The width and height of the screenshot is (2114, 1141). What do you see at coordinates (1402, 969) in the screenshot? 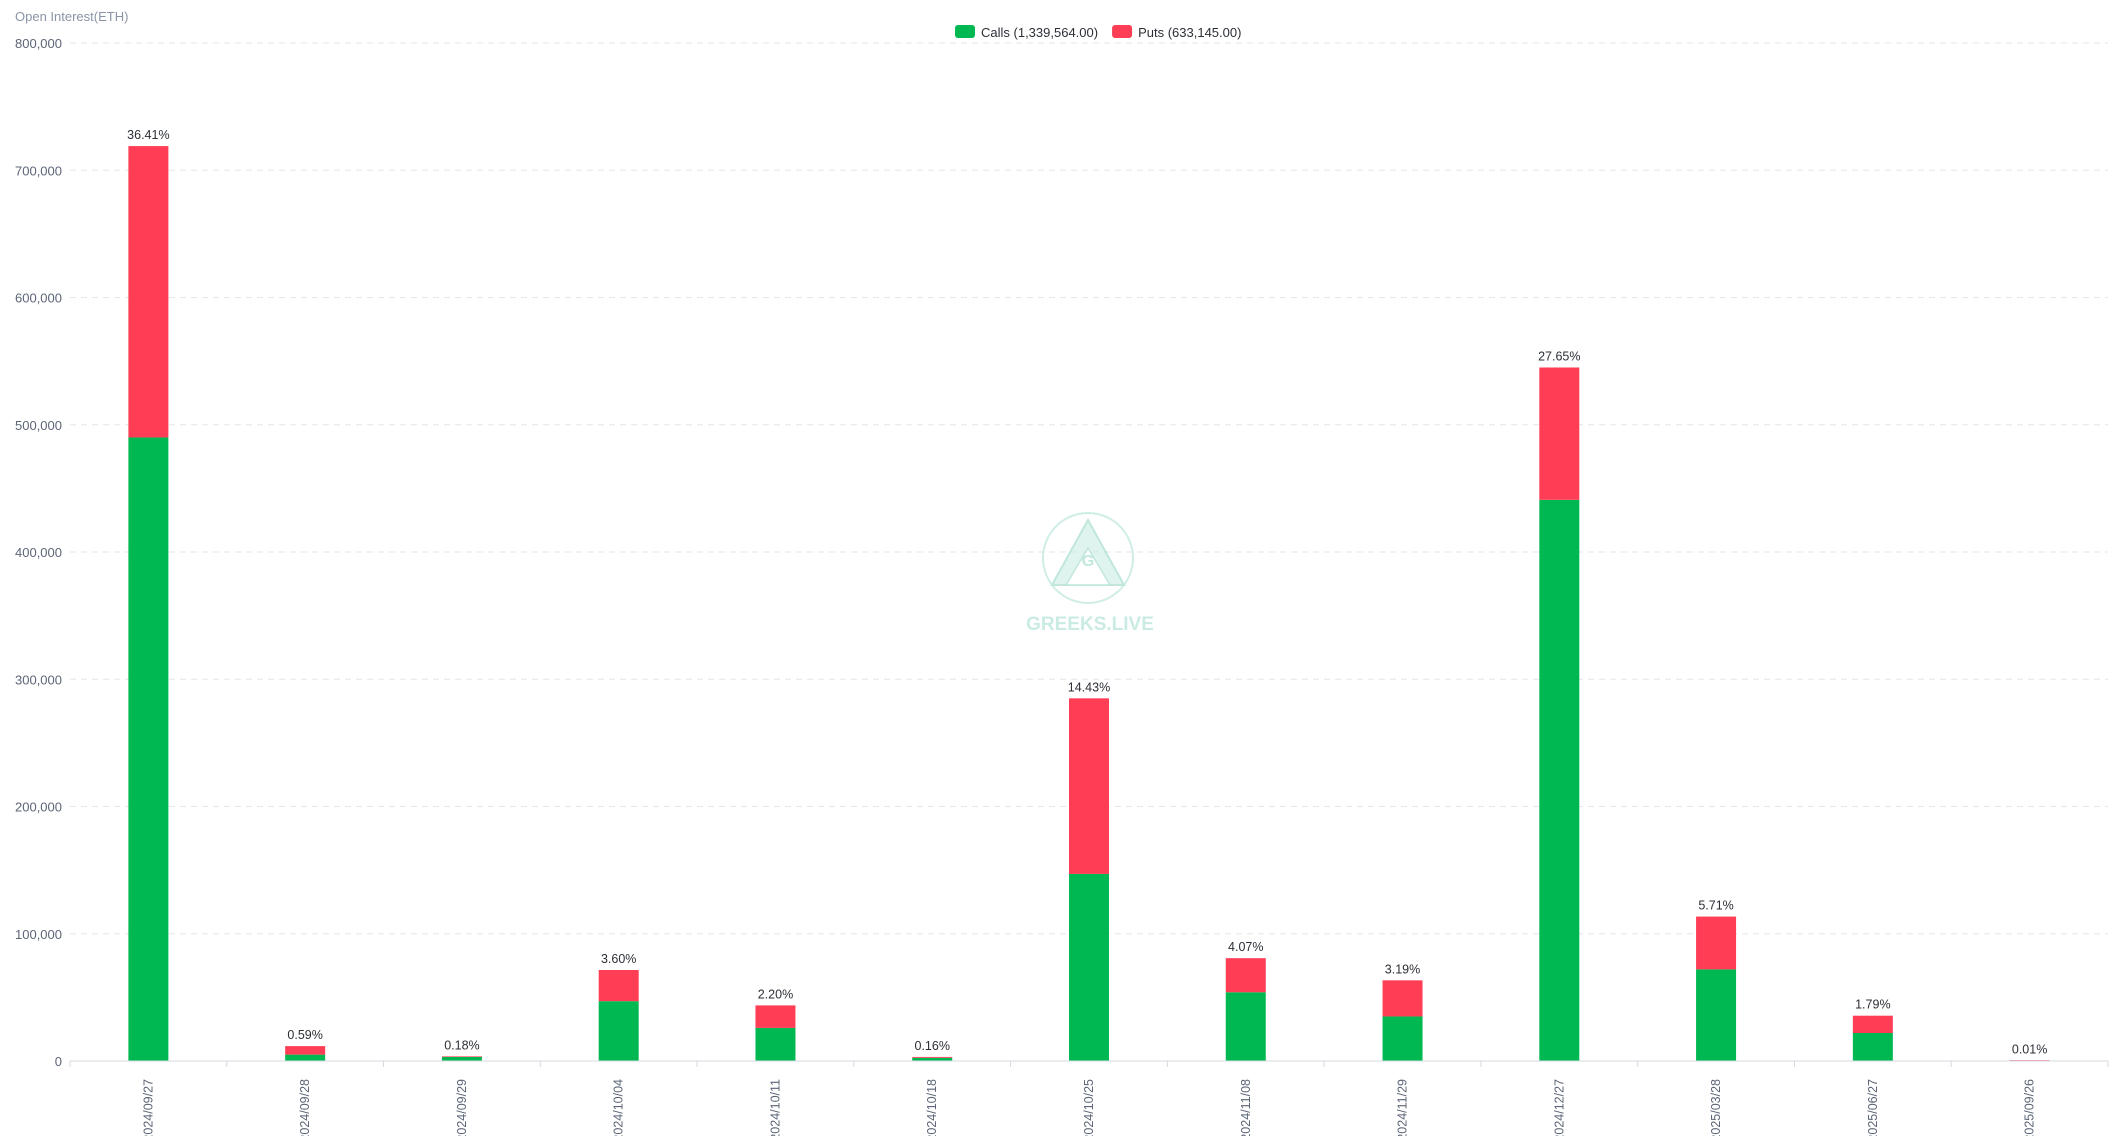
I see `bar-percent-label: 3.19%` at bounding box center [1402, 969].